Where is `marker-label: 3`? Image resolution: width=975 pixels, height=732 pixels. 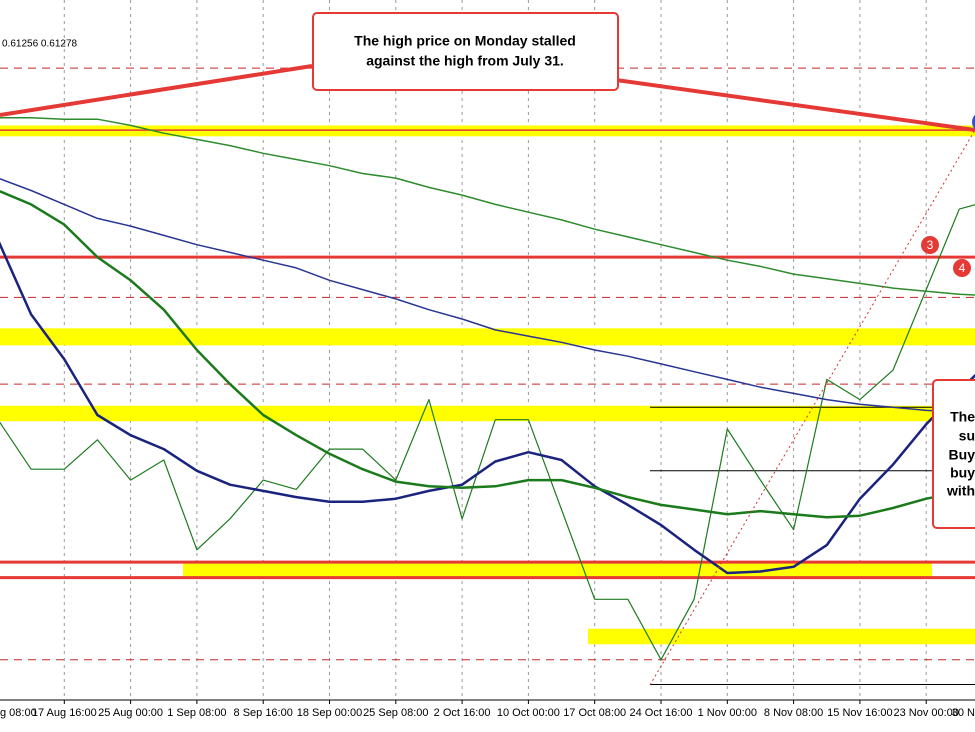
marker-label: 3 is located at coordinates (930, 245).